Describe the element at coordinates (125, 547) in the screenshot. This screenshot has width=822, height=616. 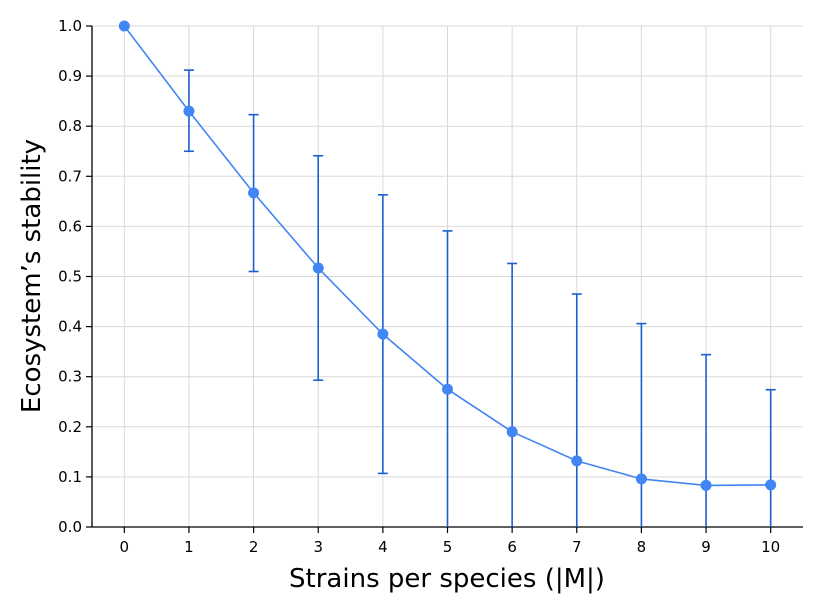
I see `x-tick-label-0: 0` at that location.